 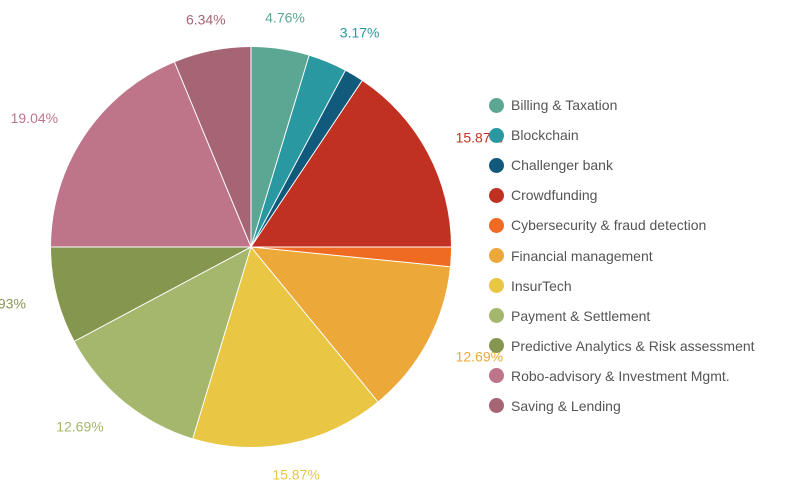 What do you see at coordinates (622, 135) in the screenshot?
I see `legend-item: Blockchain` at bounding box center [622, 135].